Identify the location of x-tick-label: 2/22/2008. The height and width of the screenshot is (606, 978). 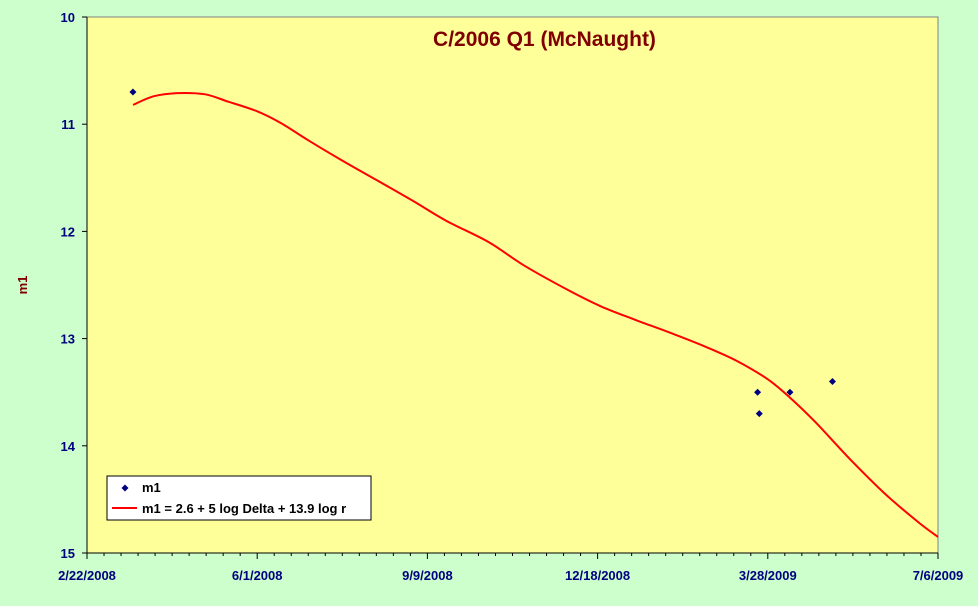
(87, 575).